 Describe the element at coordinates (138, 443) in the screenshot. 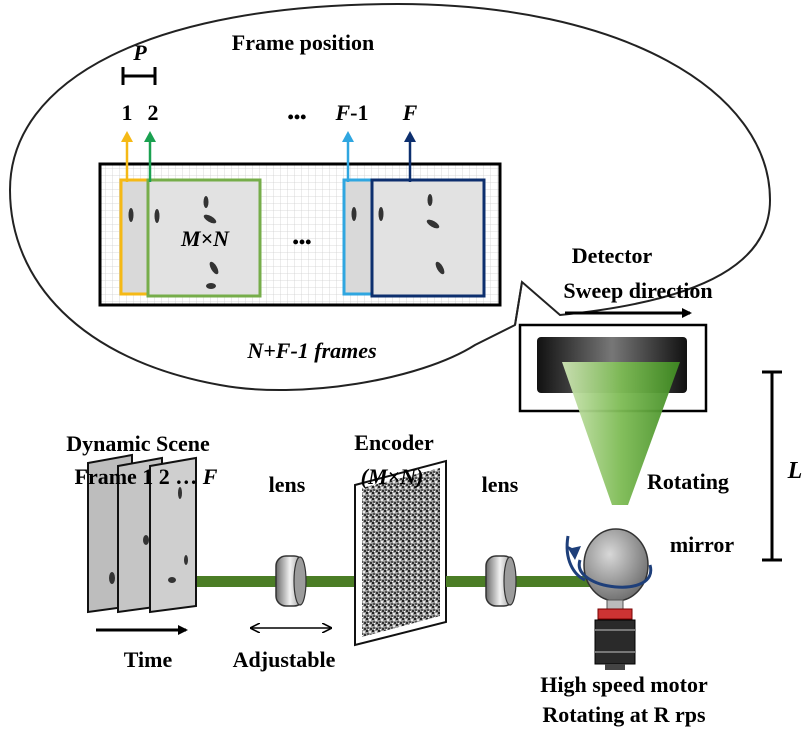

I see `scene-line1: Dynamic Scene` at that location.